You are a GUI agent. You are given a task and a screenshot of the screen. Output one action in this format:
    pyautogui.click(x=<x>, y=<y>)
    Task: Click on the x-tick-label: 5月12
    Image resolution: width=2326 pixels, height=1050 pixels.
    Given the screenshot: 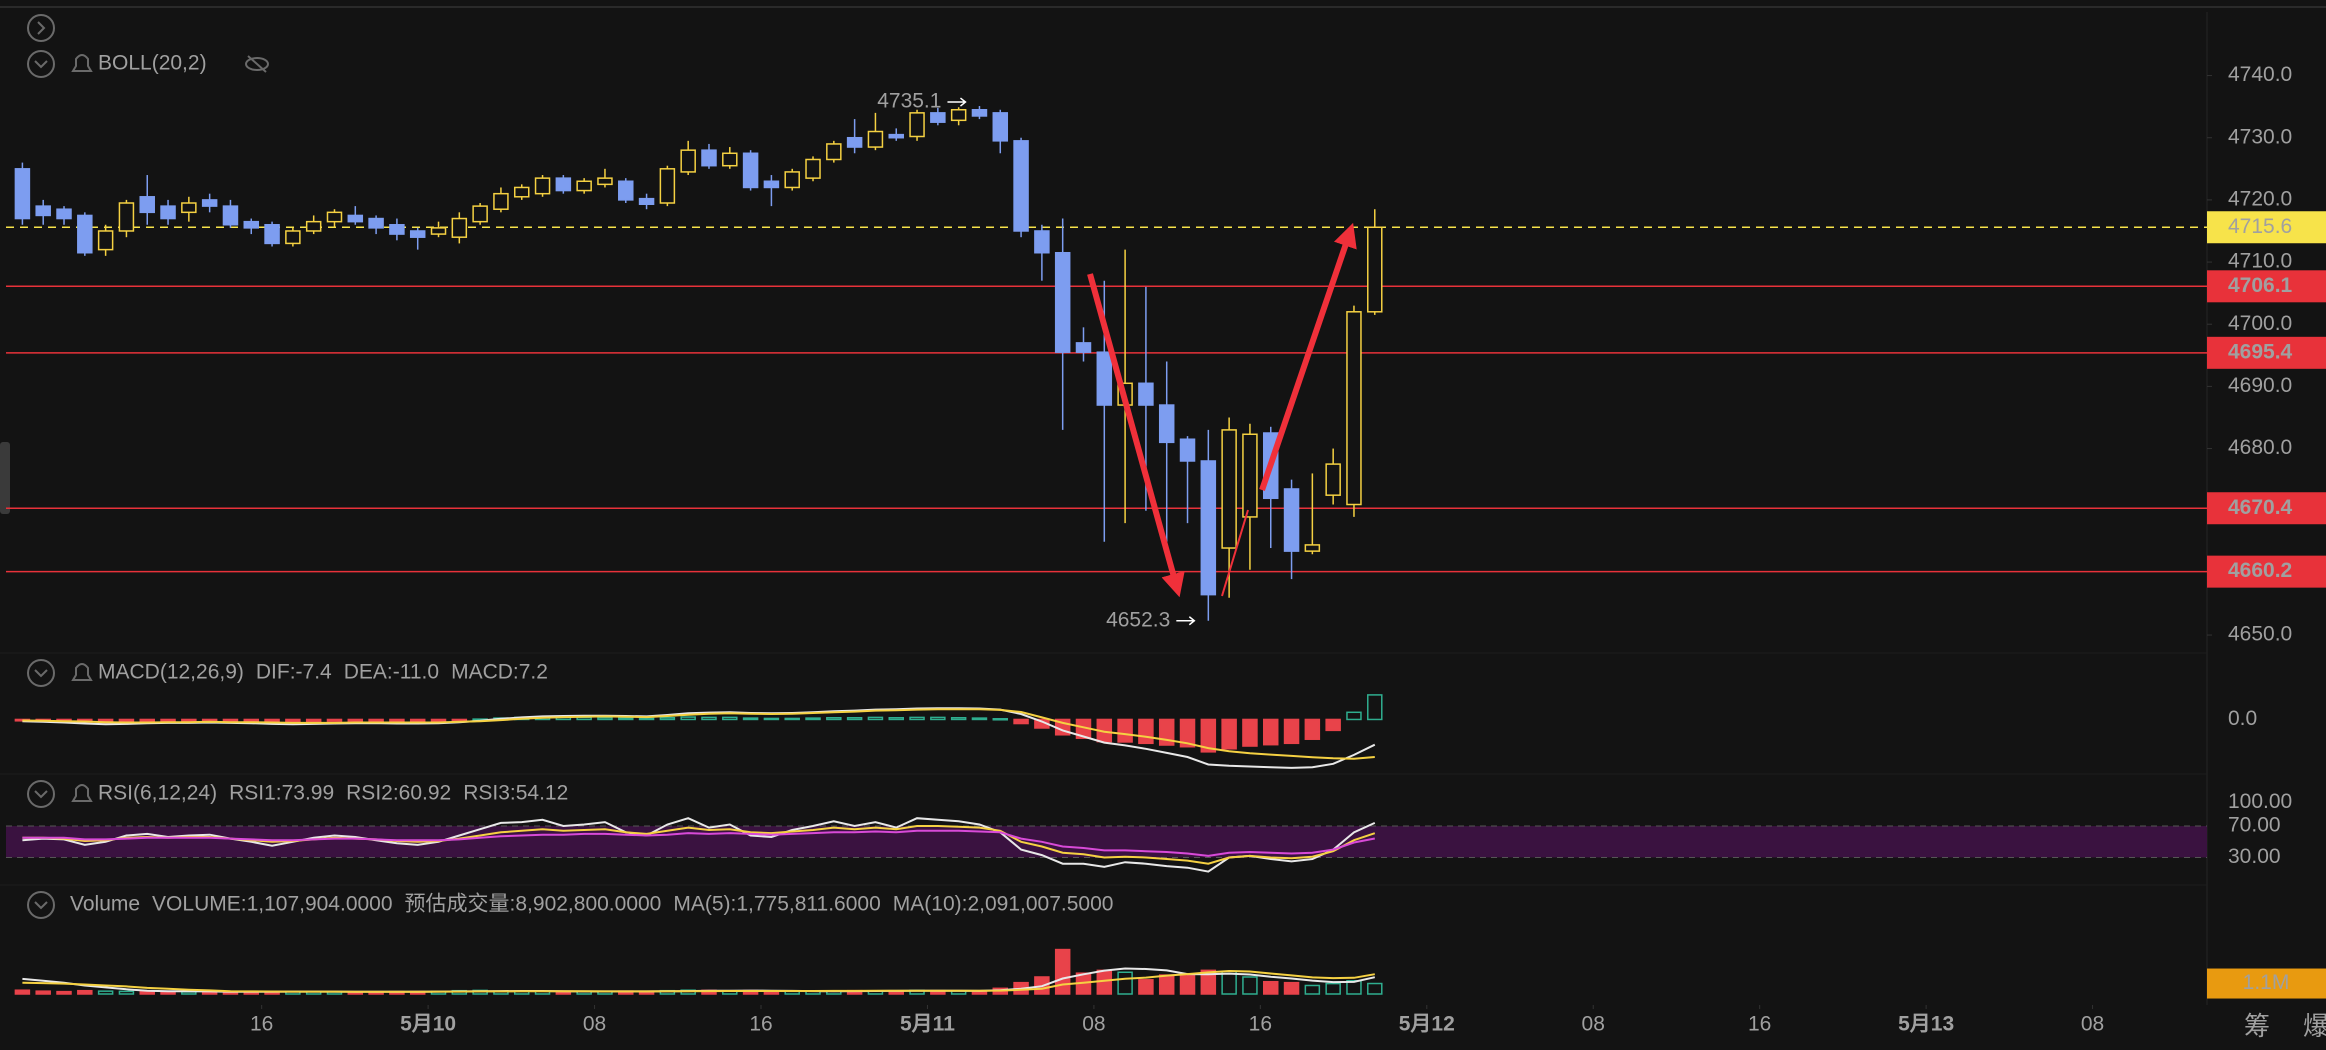 What is the action you would take?
    pyautogui.click(x=1427, y=1024)
    